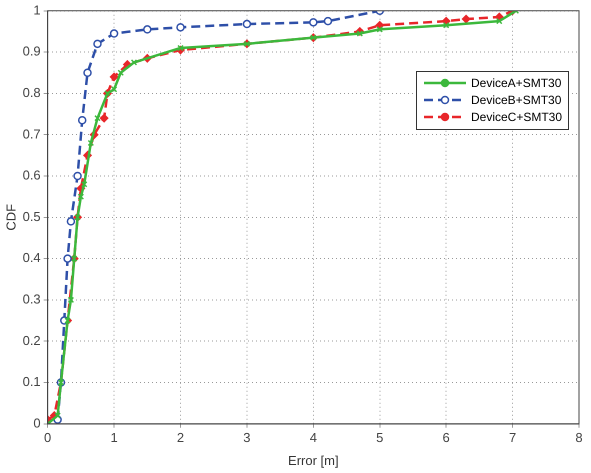 The height and width of the screenshot is (473, 591). What do you see at coordinates (31, 134) in the screenshot?
I see `y-tick-label: 0.7` at bounding box center [31, 134].